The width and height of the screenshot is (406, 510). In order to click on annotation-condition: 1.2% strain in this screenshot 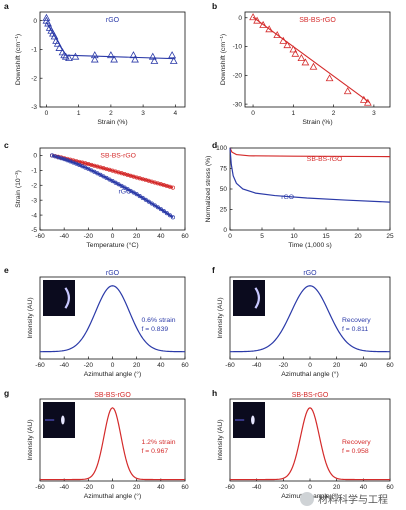, I will do `click(159, 442)`.